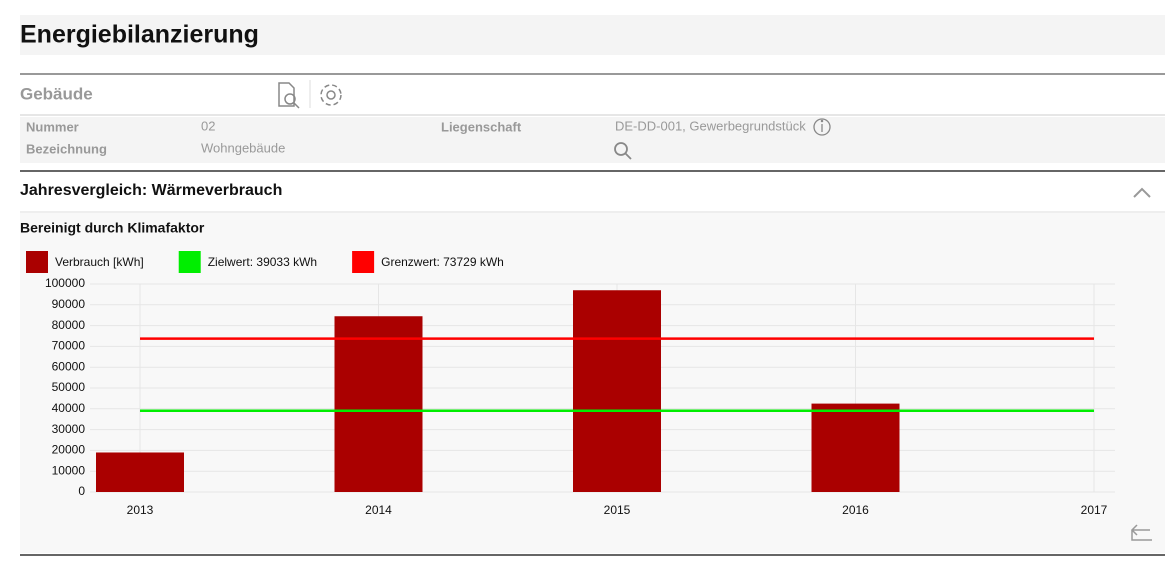 The width and height of the screenshot is (1170, 565). Describe the element at coordinates (822, 127) in the screenshot. I see `info-icon` at that location.